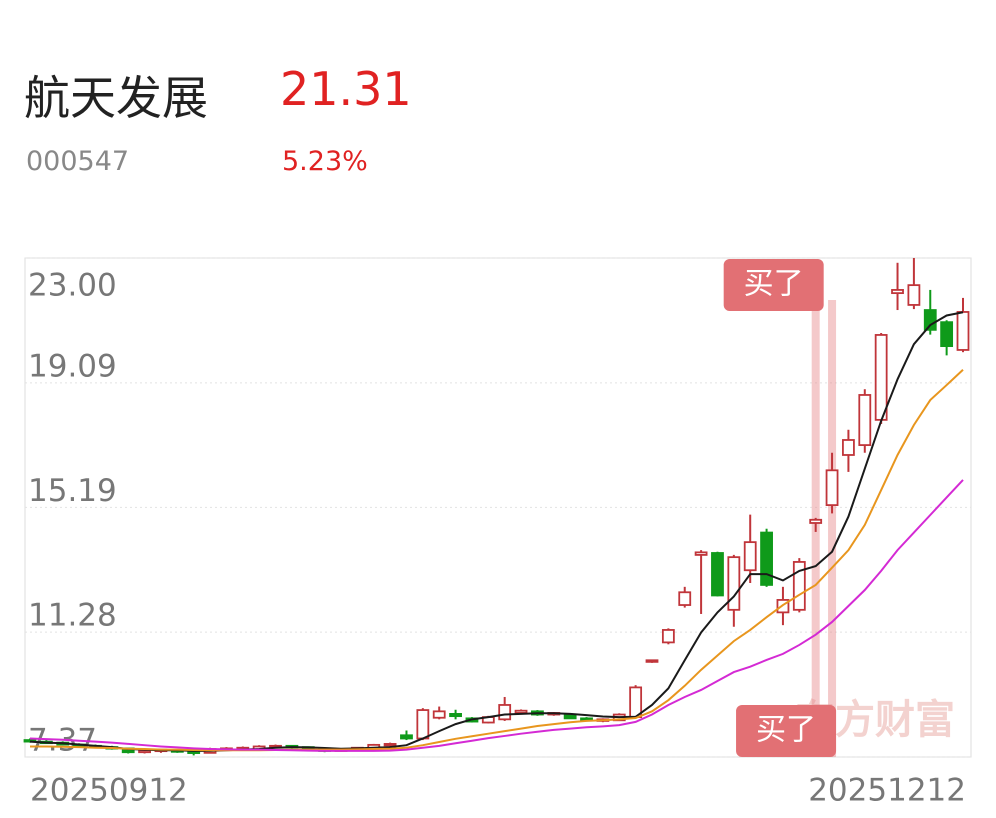  Describe the element at coordinates (832, 528) in the screenshot. I see `buy-marker-bar` at that location.